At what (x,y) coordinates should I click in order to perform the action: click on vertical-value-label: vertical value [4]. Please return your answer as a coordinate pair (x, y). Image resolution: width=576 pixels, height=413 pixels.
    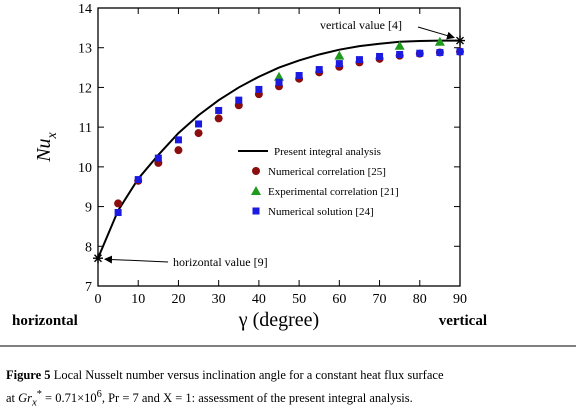
    Looking at the image, I should click on (361, 25).